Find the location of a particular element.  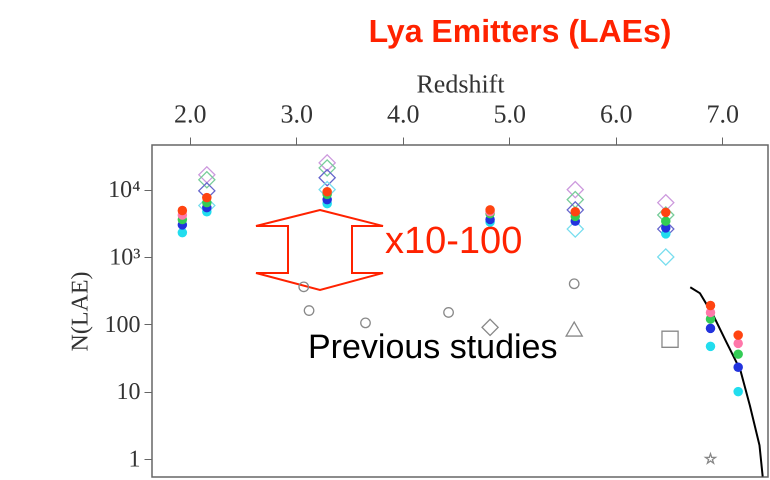

line-series is located at coordinates (726, 381).